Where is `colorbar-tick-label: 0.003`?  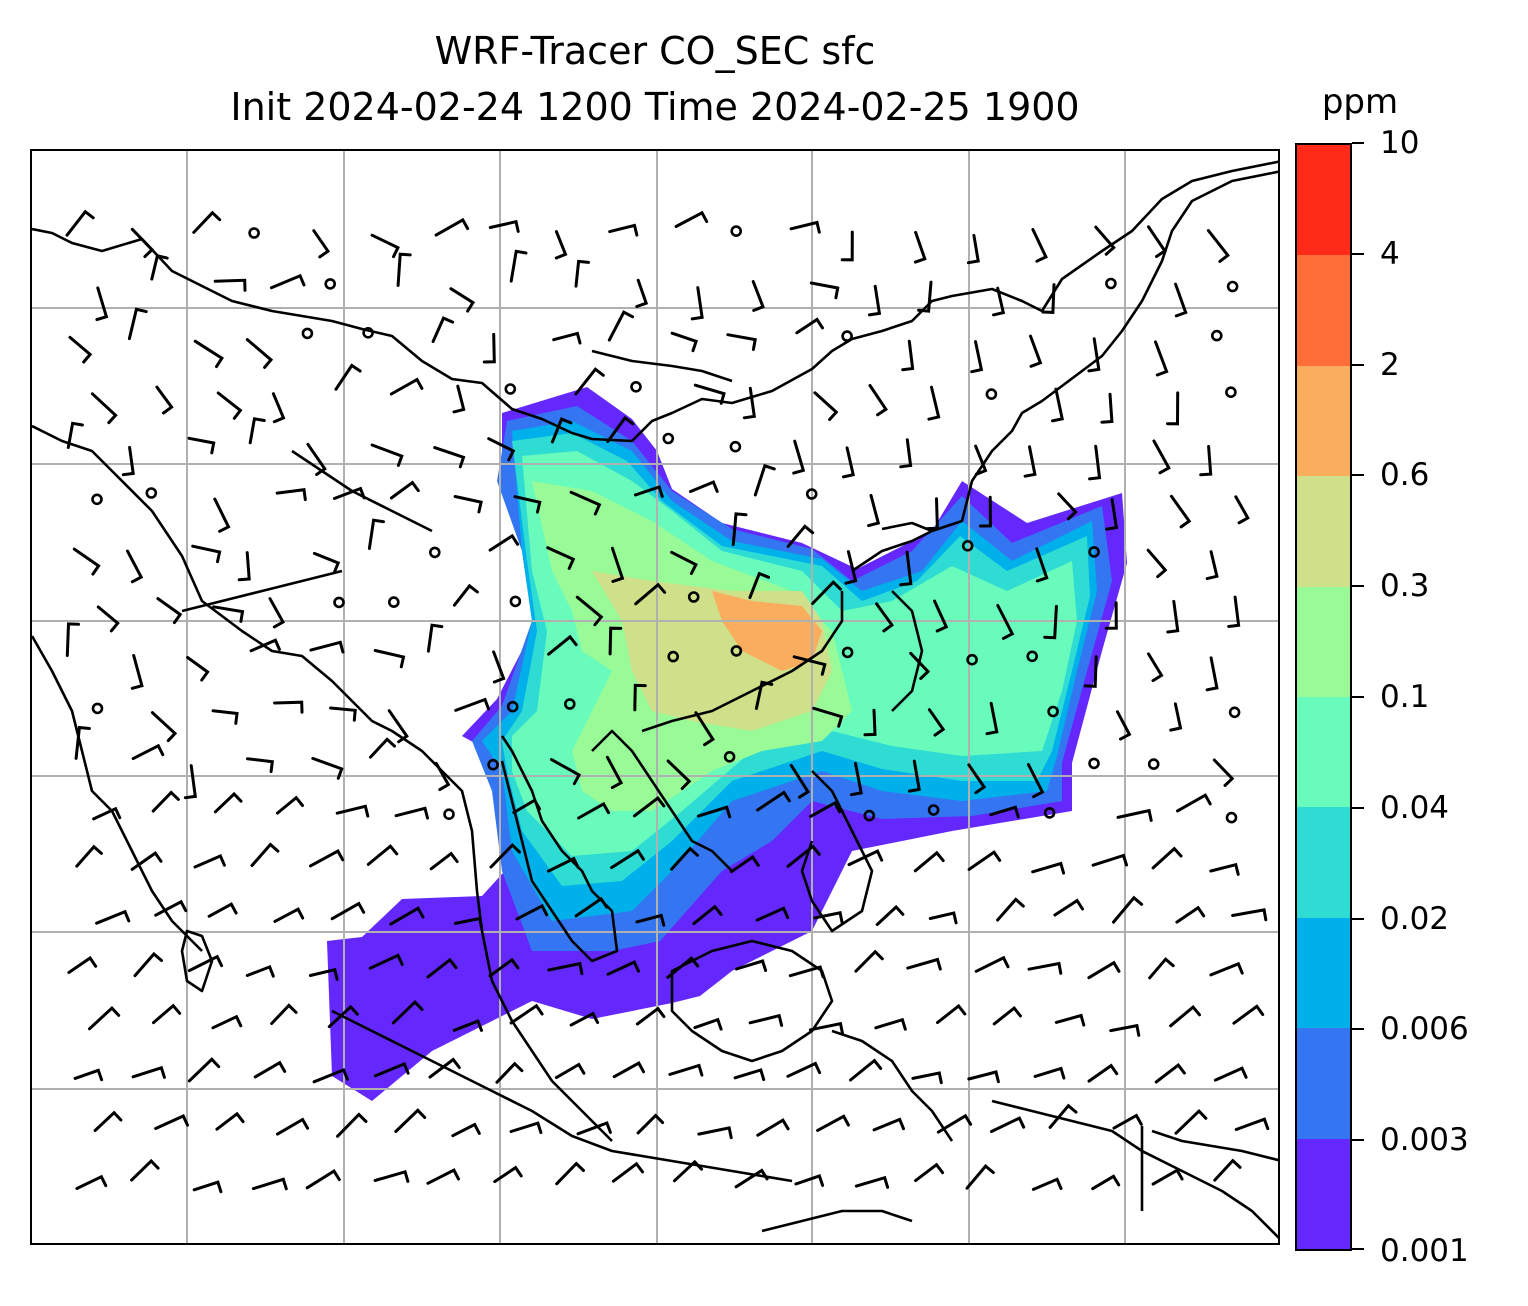 colorbar-tick-label: 0.003 is located at coordinates (1424, 1140).